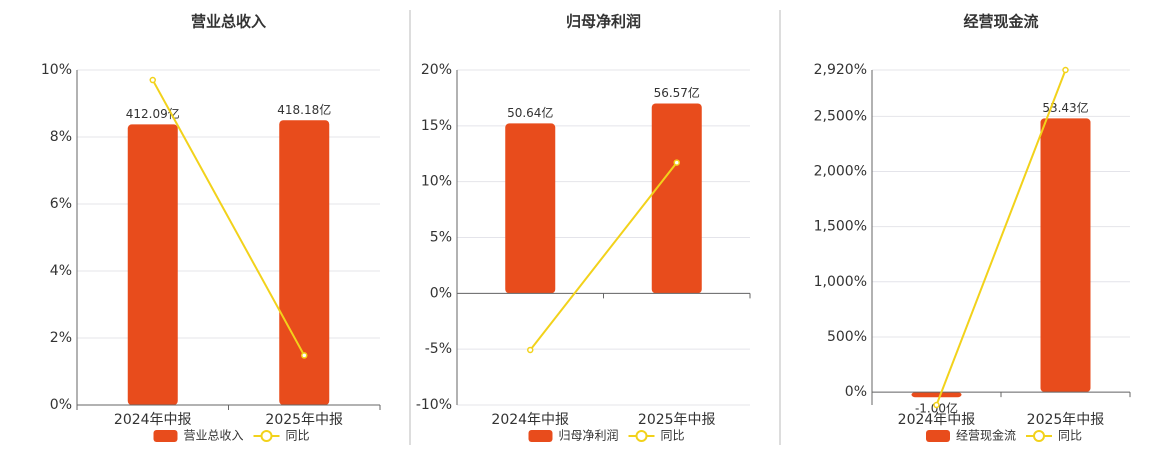 The width and height of the screenshot is (1160, 450). What do you see at coordinates (153, 113) in the screenshot?
I see `value-label: 412.09亿` at bounding box center [153, 113].